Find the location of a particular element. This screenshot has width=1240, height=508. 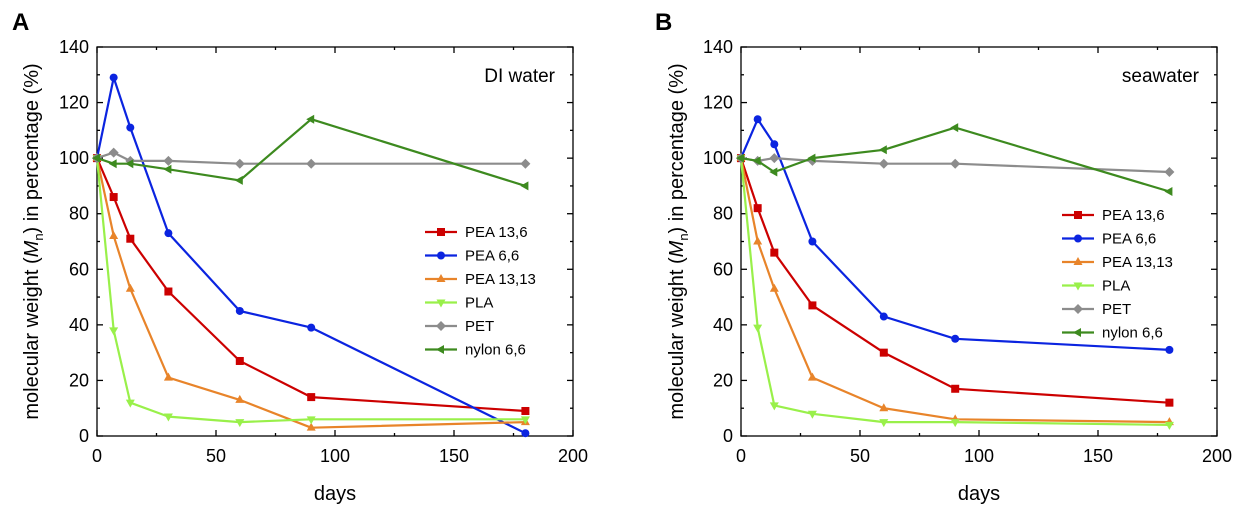

legend-entry: PLA is located at coordinates (1096, 286).